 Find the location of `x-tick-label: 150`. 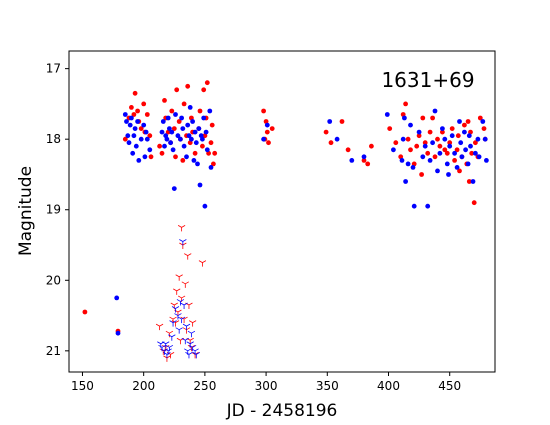

x-tick-label: 150 is located at coordinates (82, 386).